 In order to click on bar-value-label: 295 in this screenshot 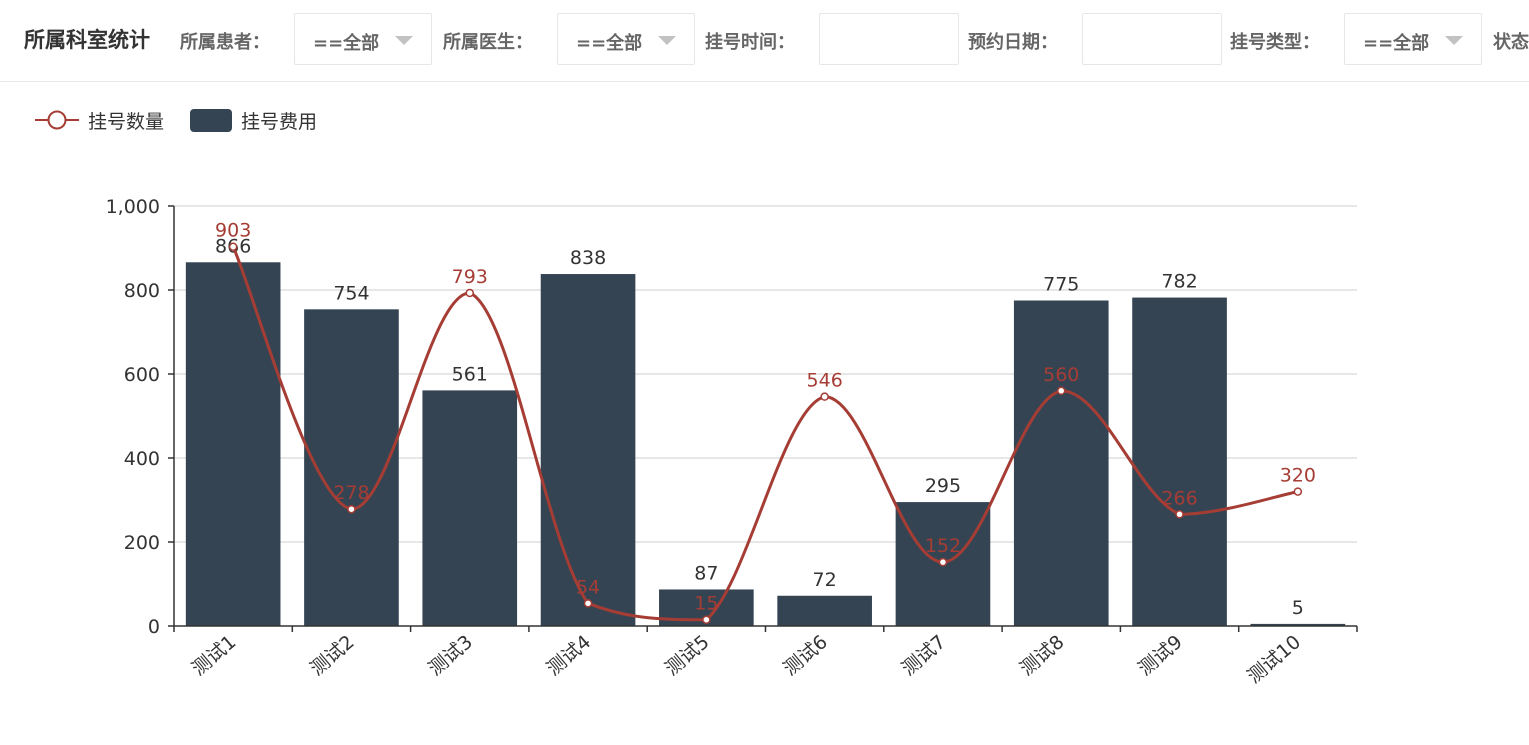, I will do `click(943, 486)`.